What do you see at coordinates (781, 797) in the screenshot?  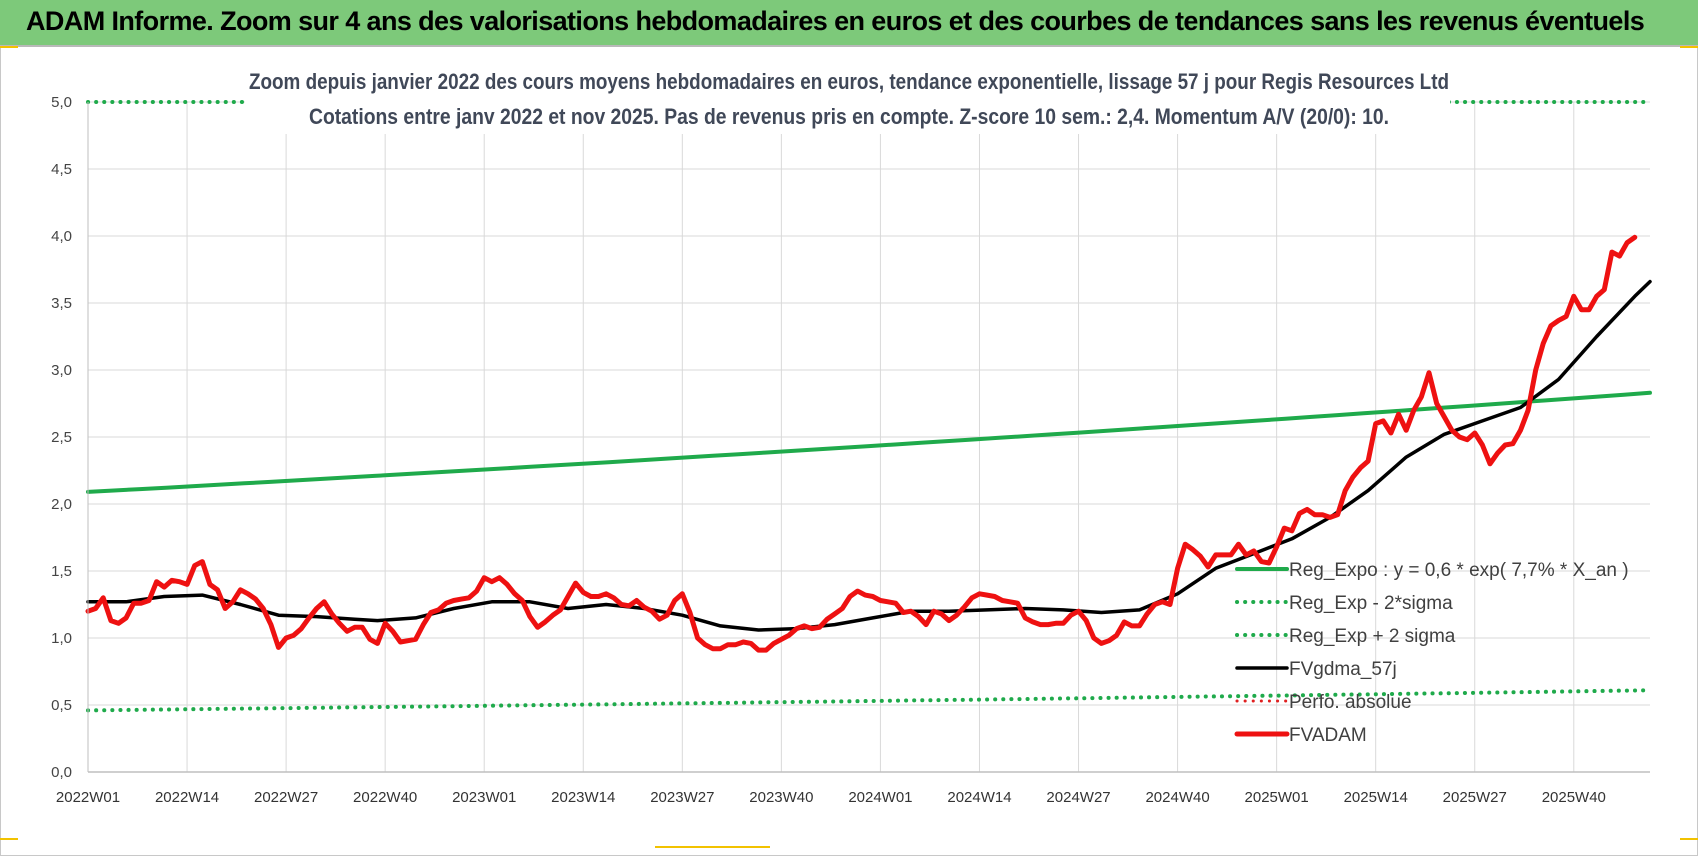 I see `x-tick-label: 2023W40` at bounding box center [781, 797].